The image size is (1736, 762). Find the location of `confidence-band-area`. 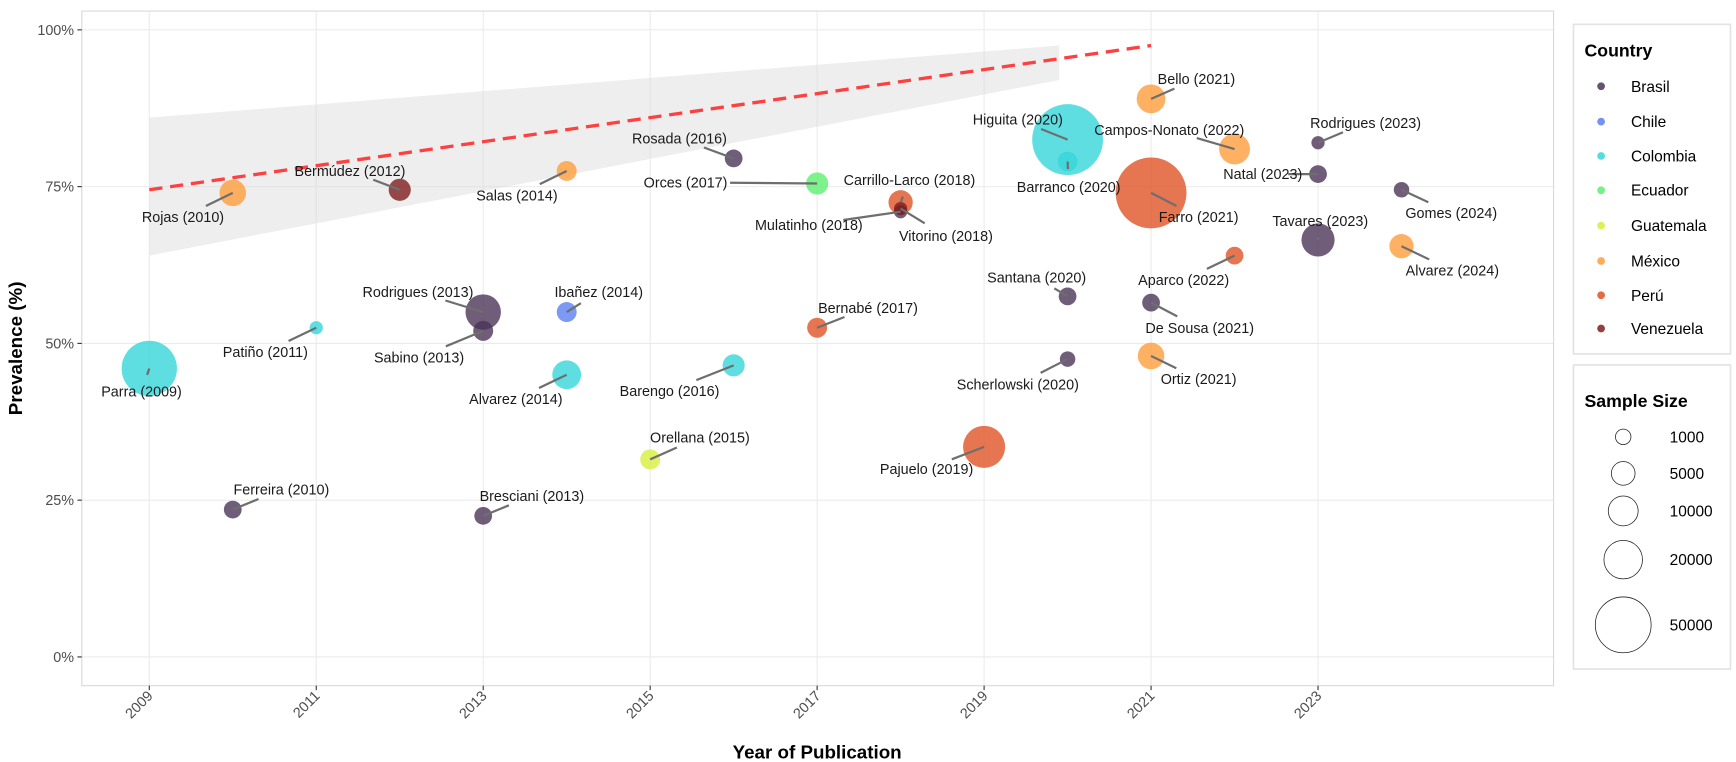

confidence-band-area is located at coordinates (604, 150).